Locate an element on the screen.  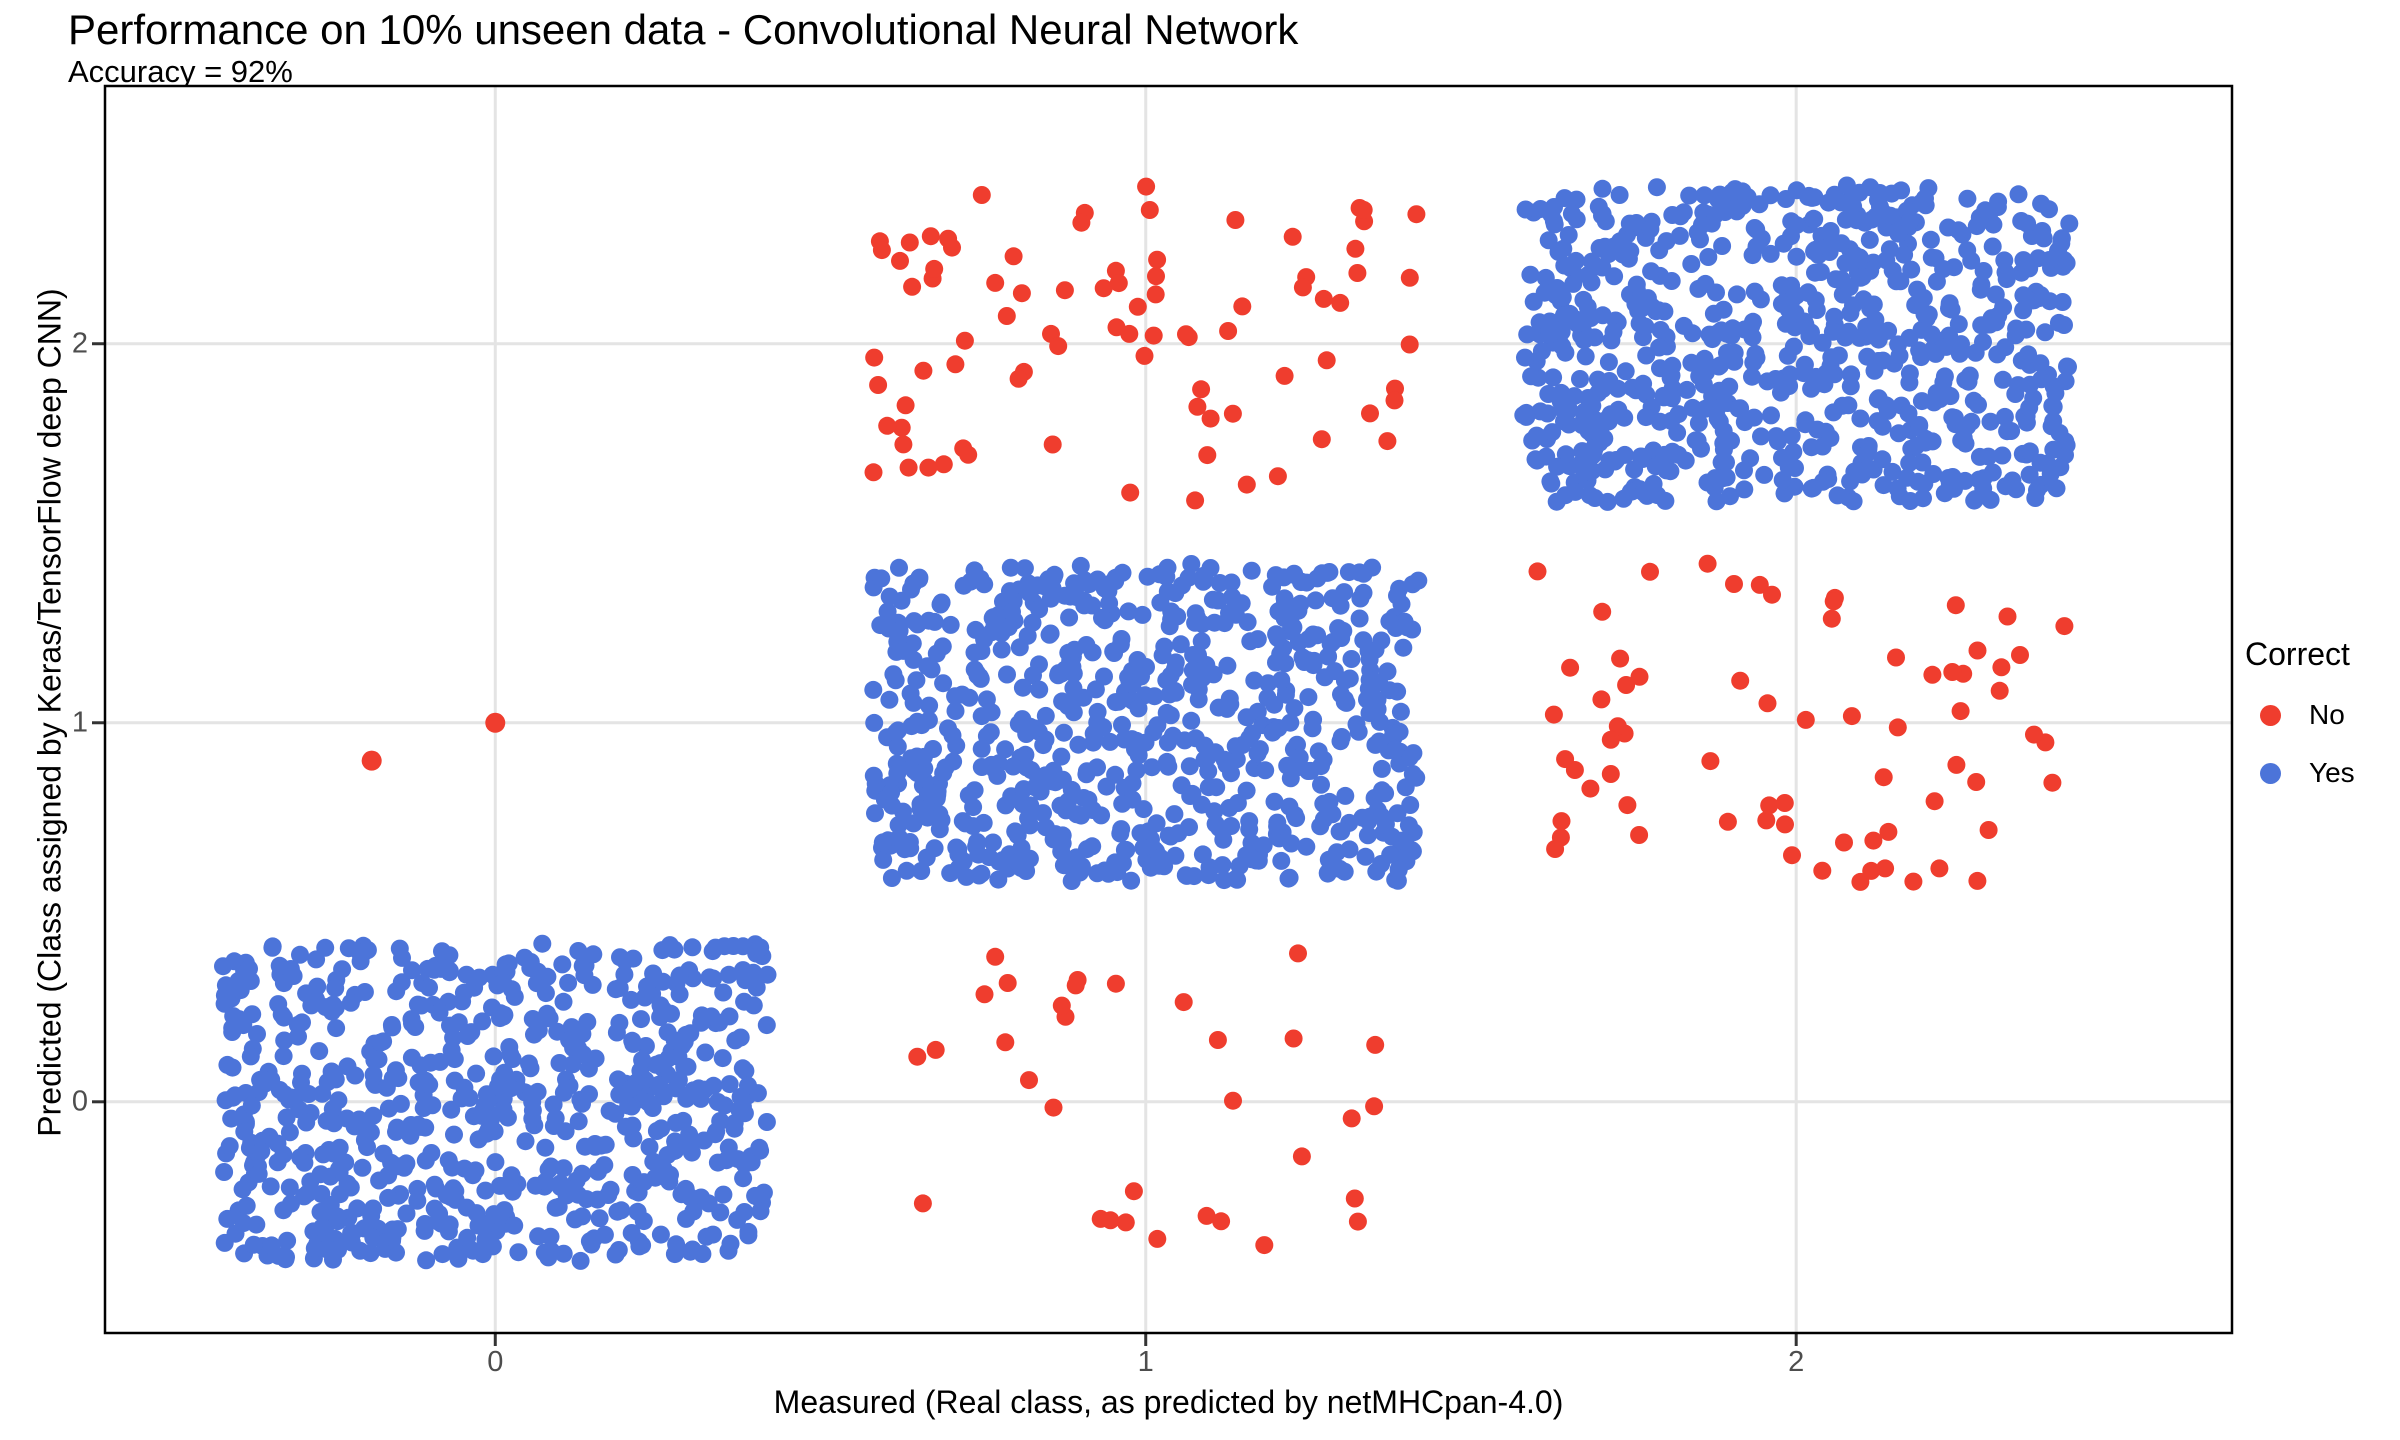
points-cluster-m2-p2 is located at coordinates (1796, 343).